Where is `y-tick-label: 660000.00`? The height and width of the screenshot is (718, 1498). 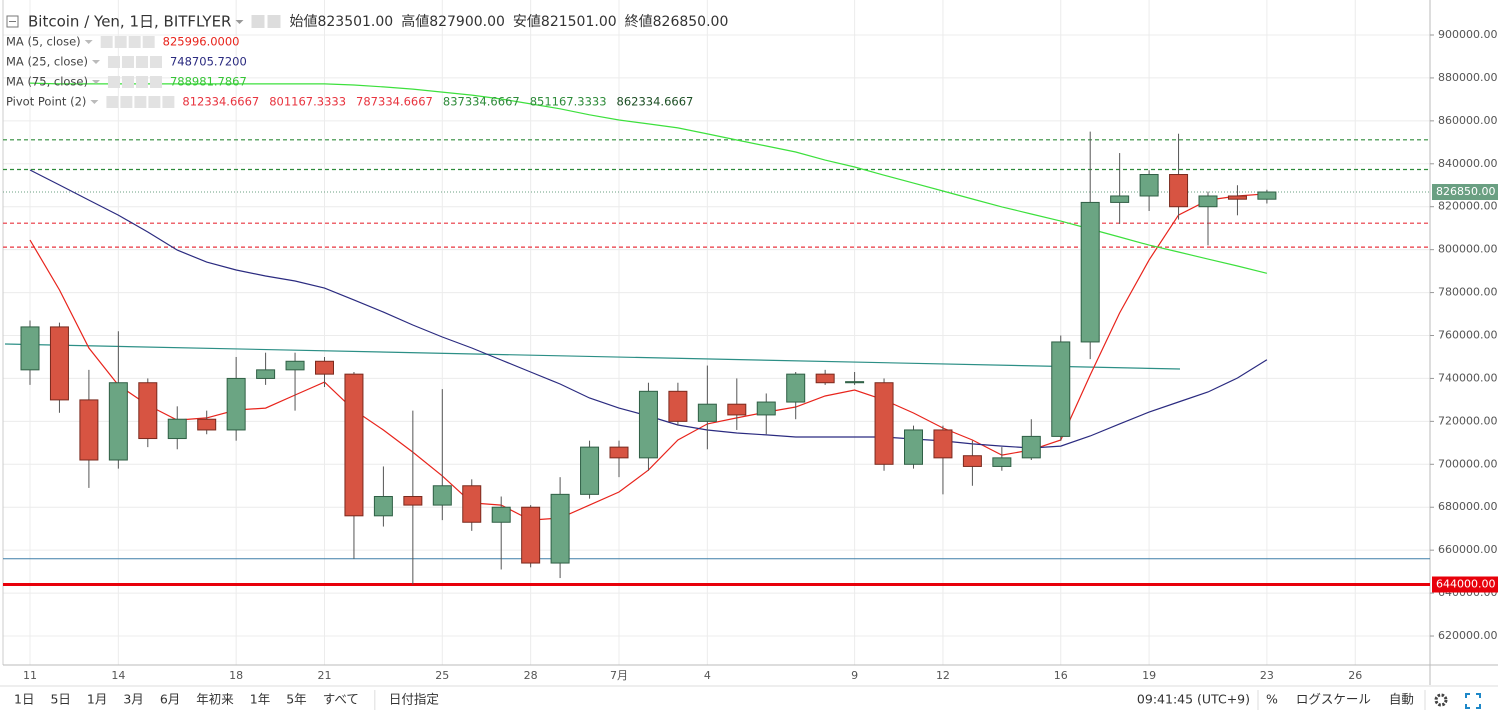 y-tick-label: 660000.00 is located at coordinates (1468, 549).